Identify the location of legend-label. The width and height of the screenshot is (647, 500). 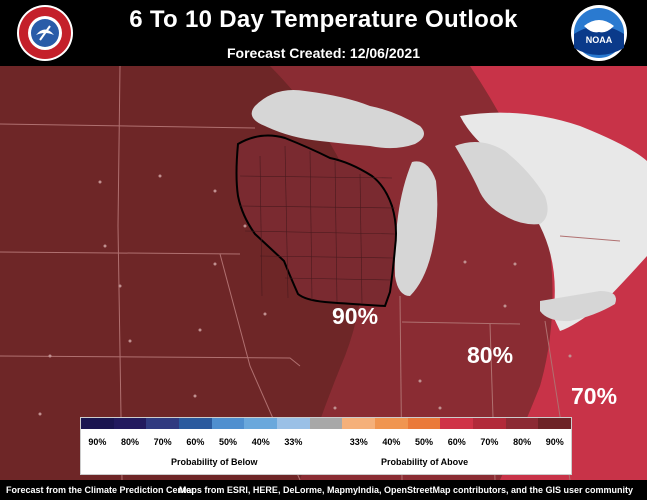
(326, 442).